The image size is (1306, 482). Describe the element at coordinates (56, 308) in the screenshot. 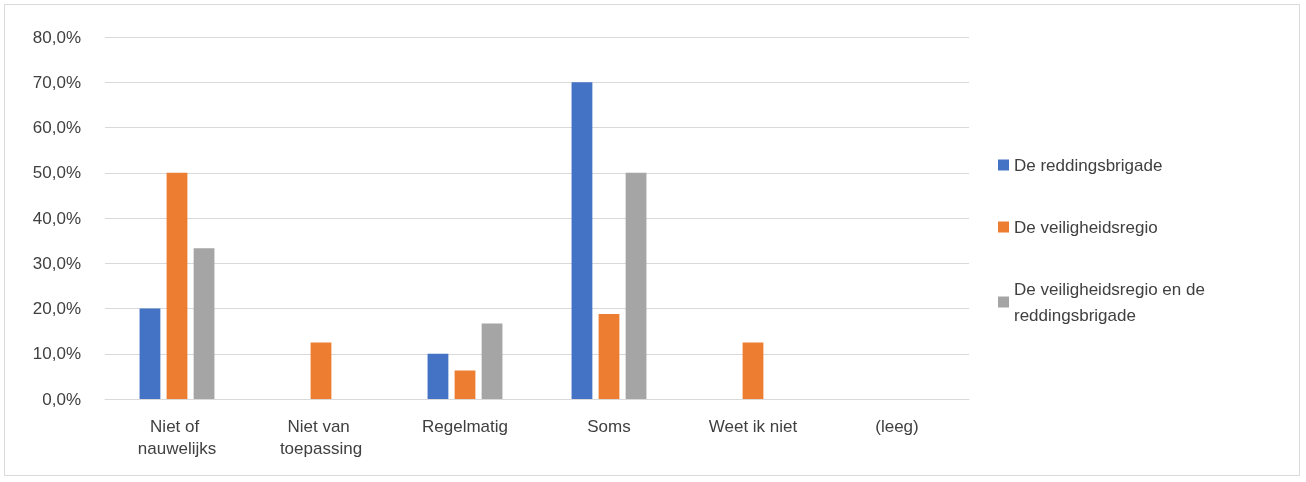

I see `y-tick-label: 20,0%` at that location.